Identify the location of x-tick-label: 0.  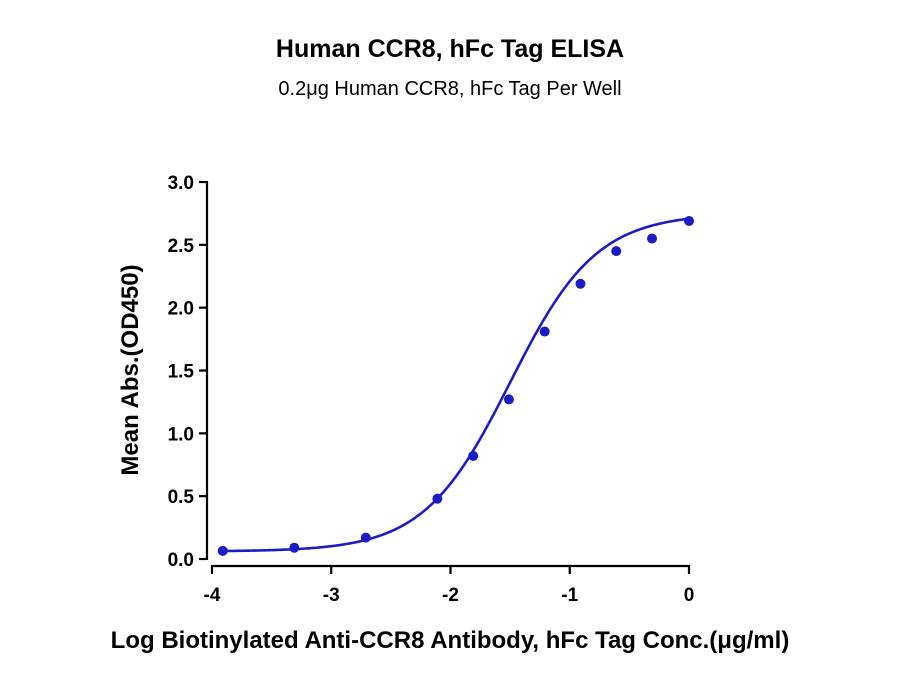
(689, 595).